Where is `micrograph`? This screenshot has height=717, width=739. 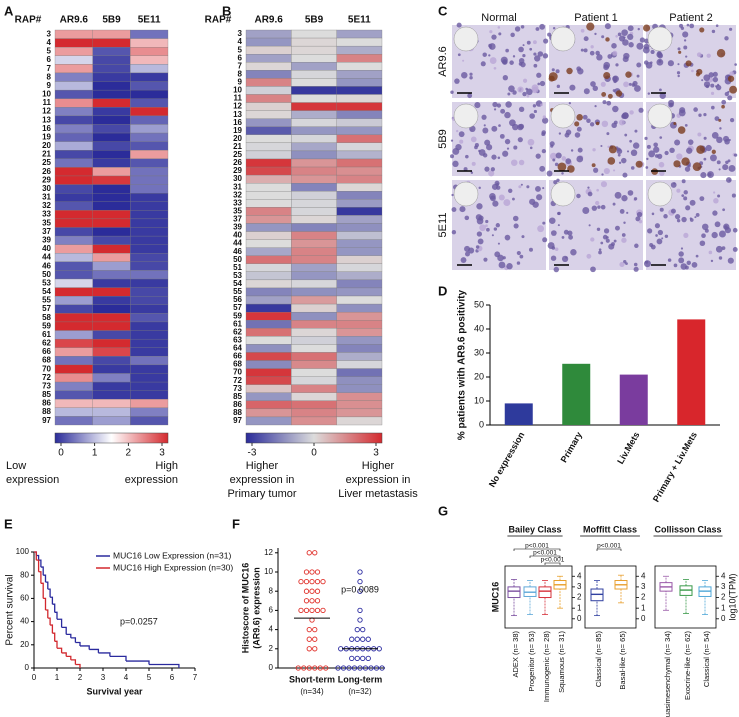
micrograph is located at coordinates (596, 60).